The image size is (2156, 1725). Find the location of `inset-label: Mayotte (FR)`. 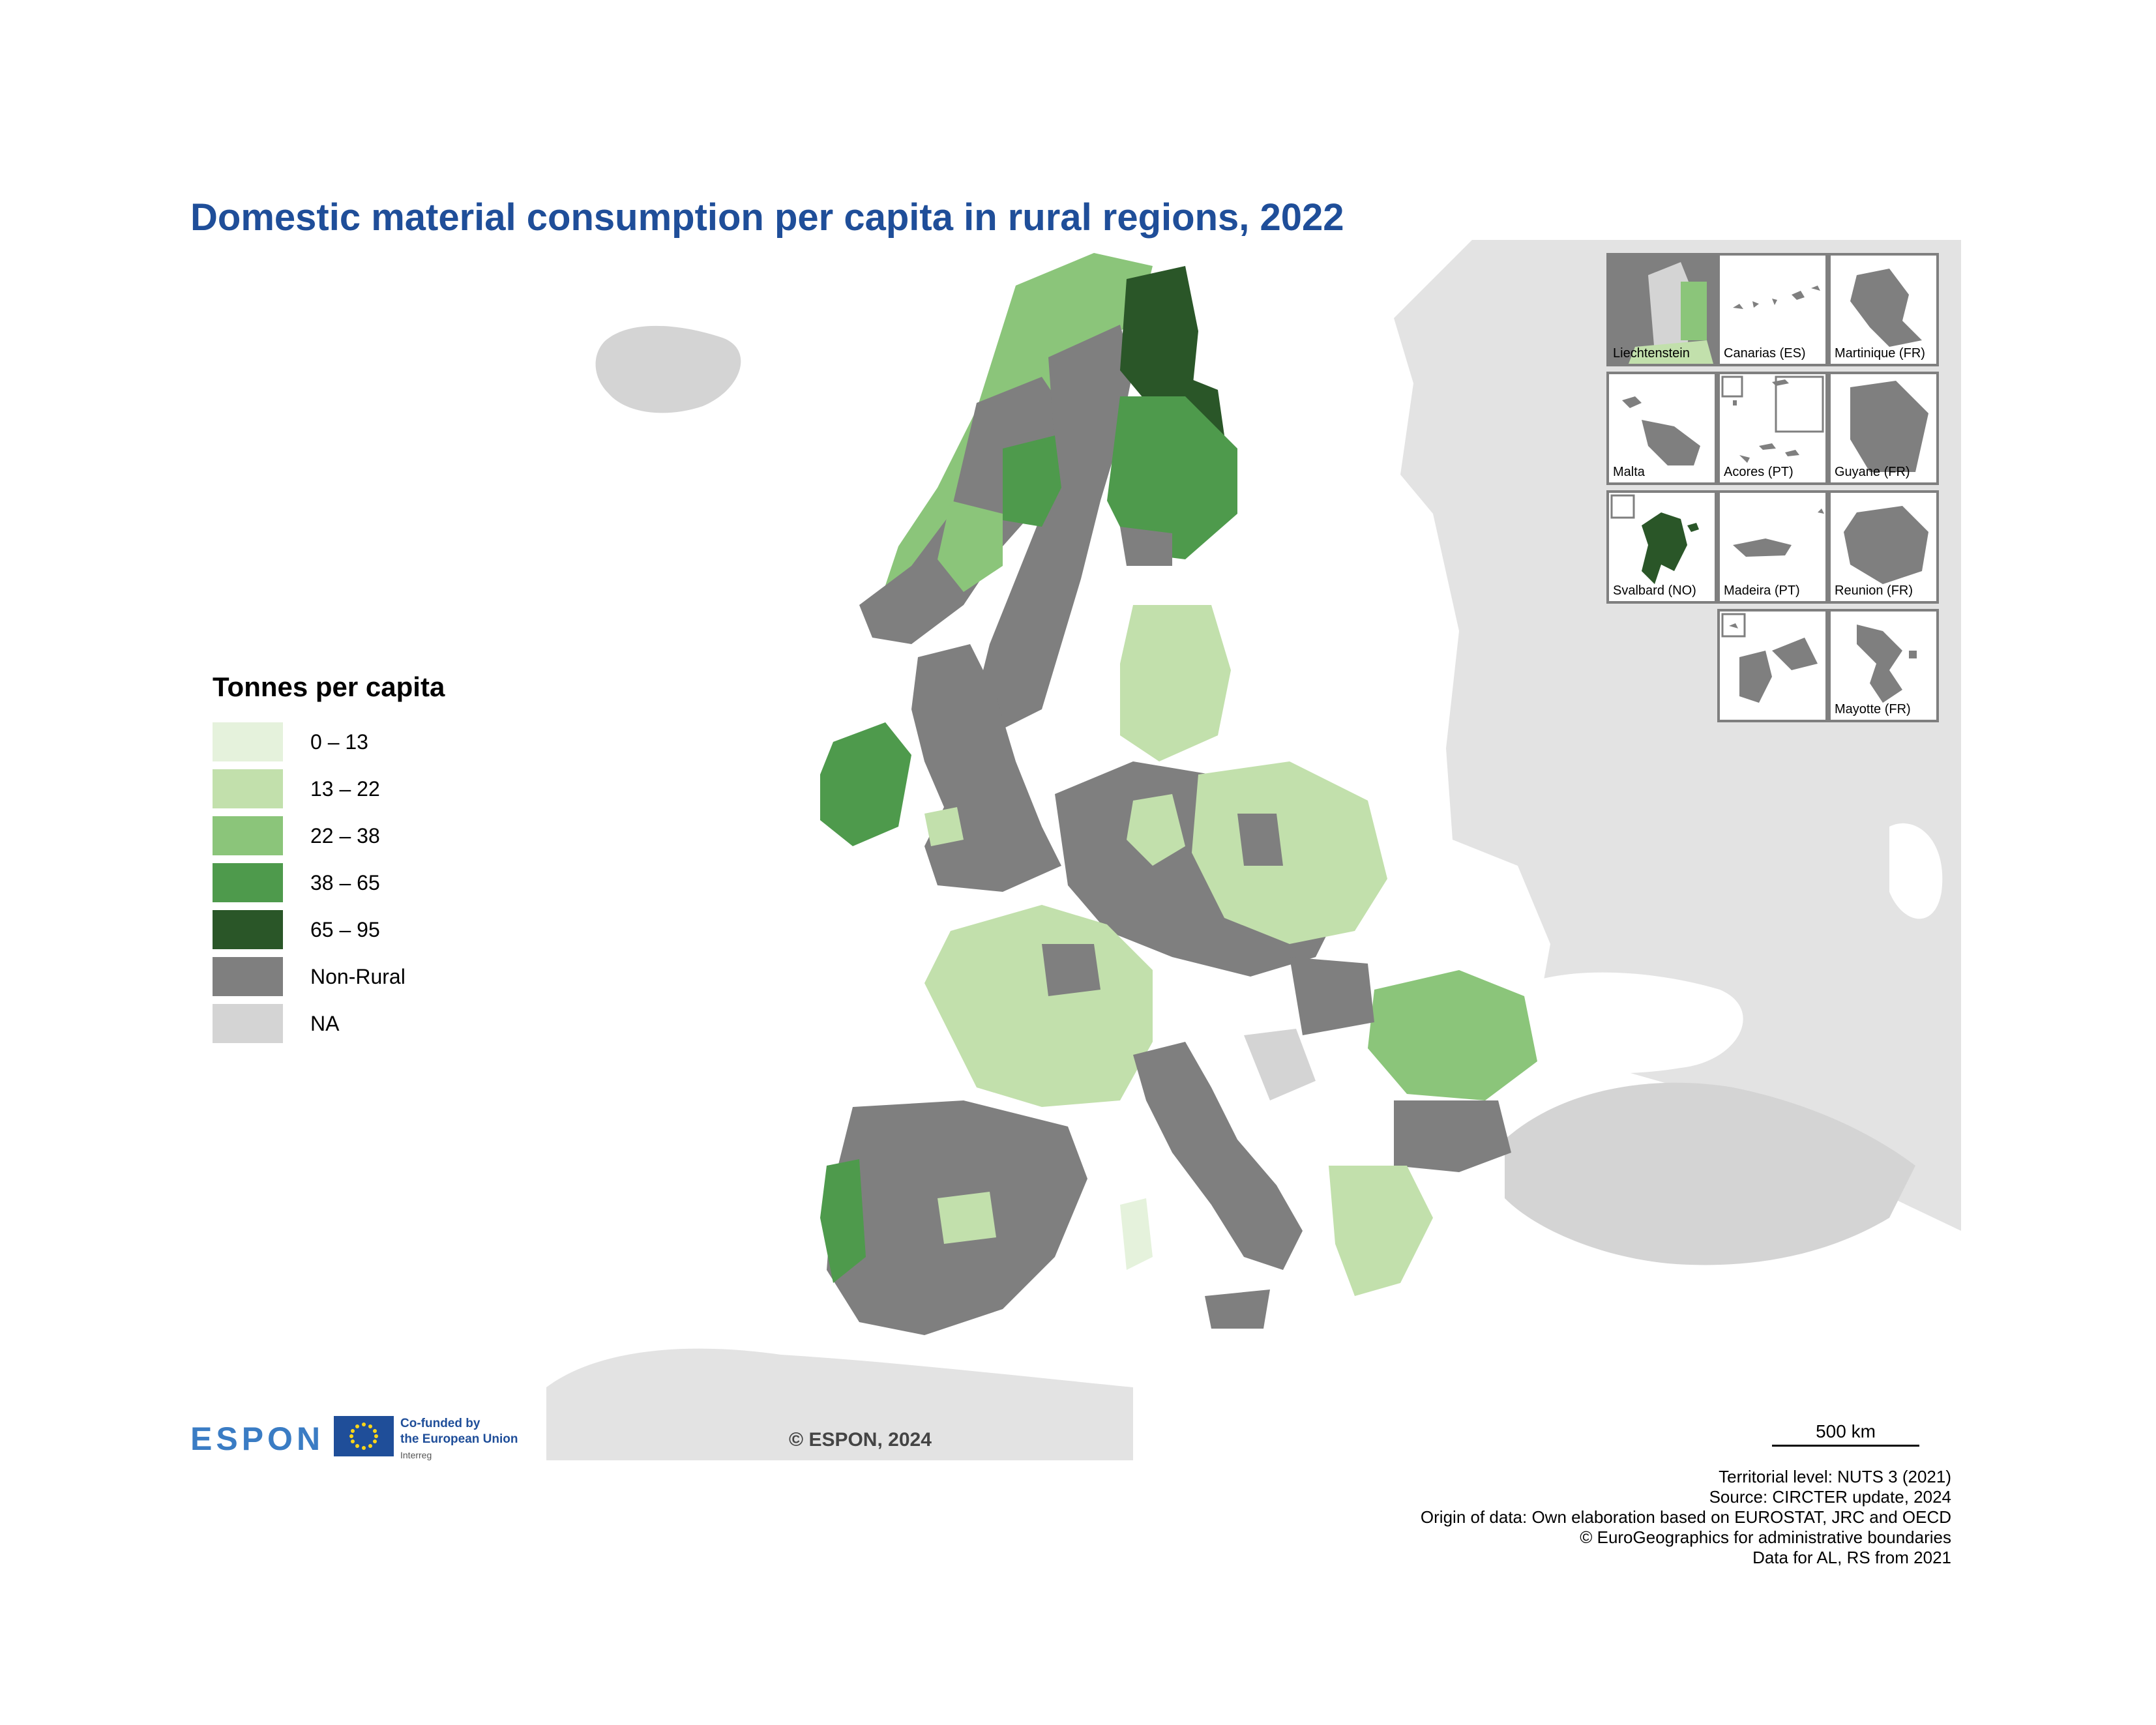

inset-label: Mayotte (FR) is located at coordinates (1873, 709).